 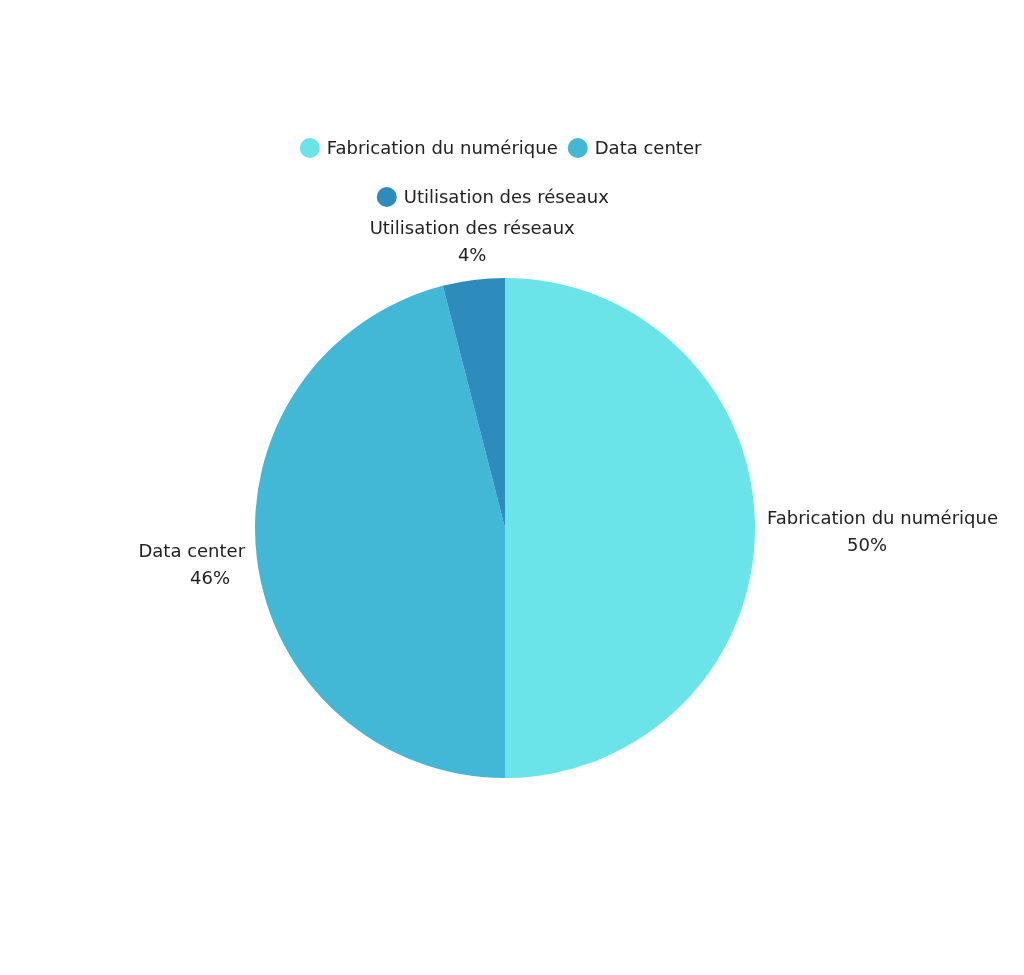 I want to click on slice-label: Fabrication du numérique, so click(x=882, y=518).